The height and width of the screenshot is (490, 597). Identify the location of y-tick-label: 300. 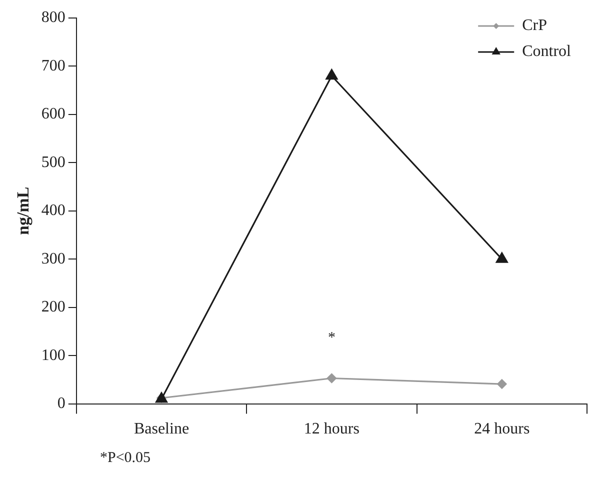
(53, 259).